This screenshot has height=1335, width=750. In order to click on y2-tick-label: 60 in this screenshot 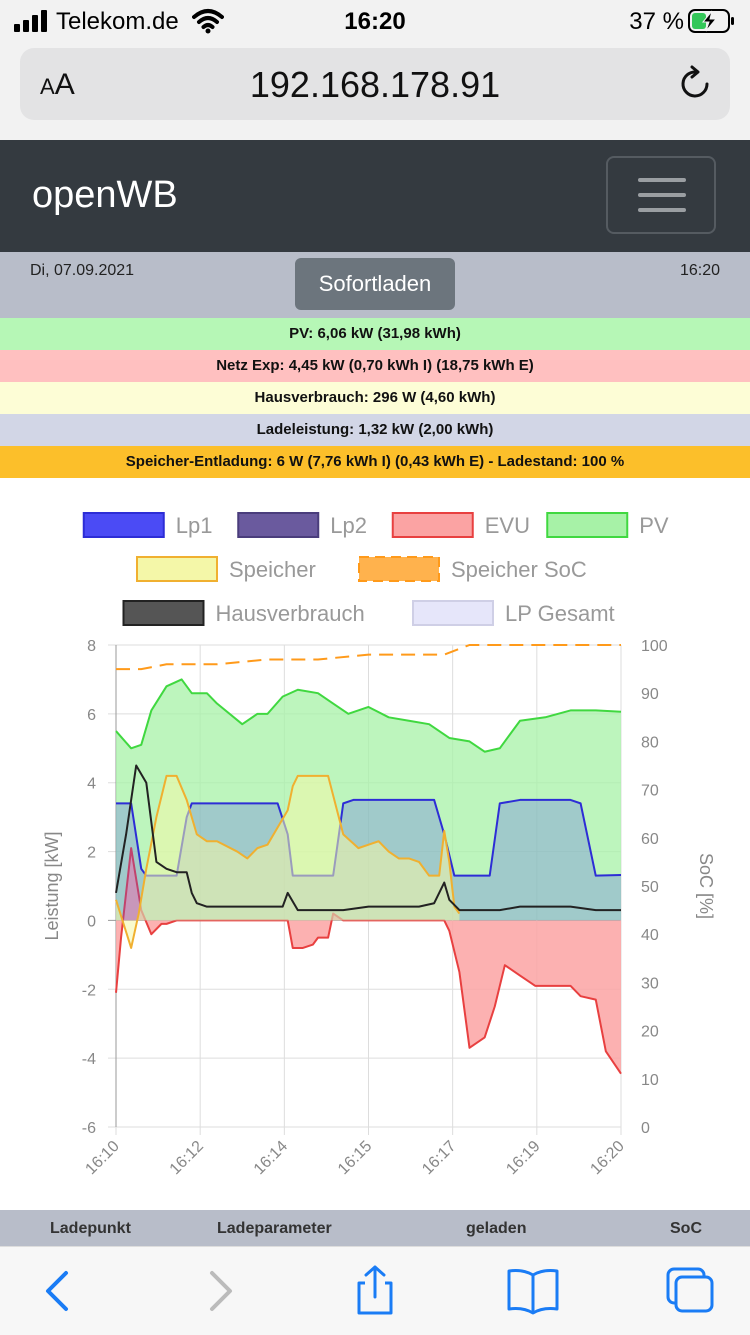, I will do `click(650, 839)`.